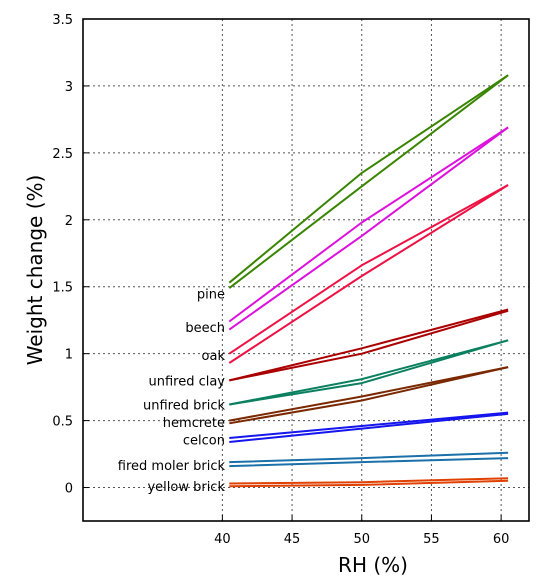  Describe the element at coordinates (69, 355) in the screenshot. I see `y-tick-label: 1` at that location.